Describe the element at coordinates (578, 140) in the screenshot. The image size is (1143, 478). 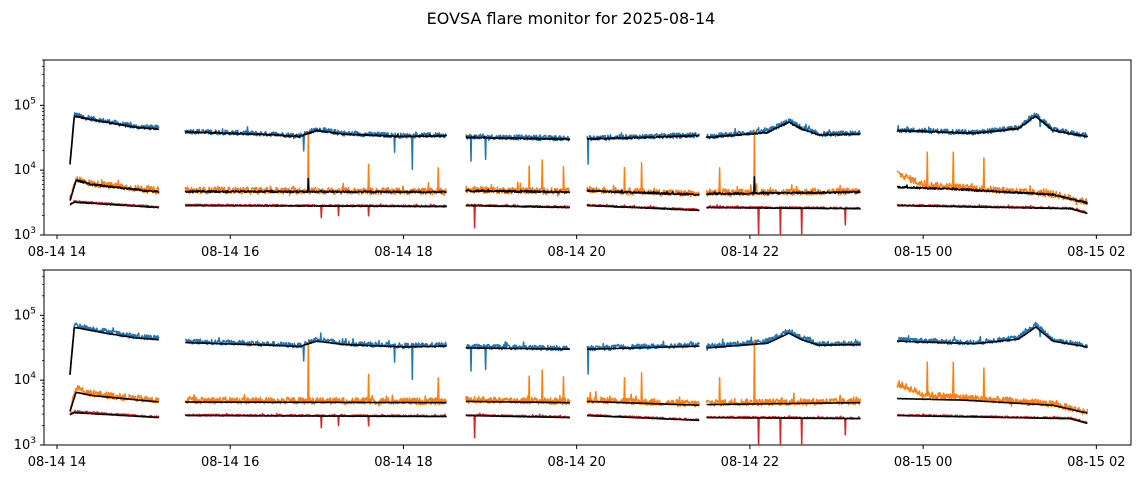
I see `series-high-band-smoothed` at that location.